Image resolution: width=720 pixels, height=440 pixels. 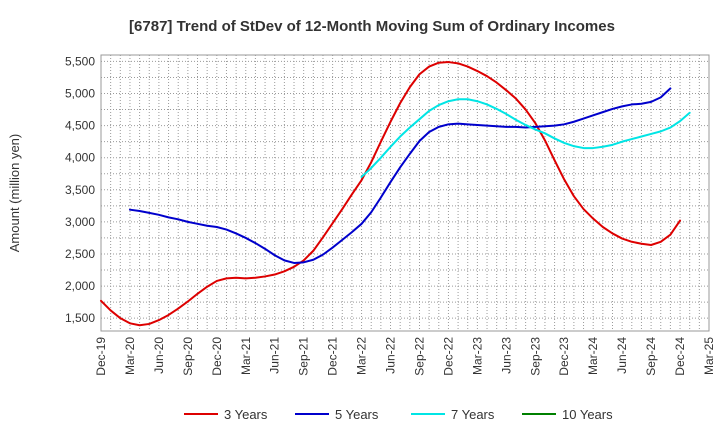 I want to click on series-line-7-years, so click(x=525, y=138).